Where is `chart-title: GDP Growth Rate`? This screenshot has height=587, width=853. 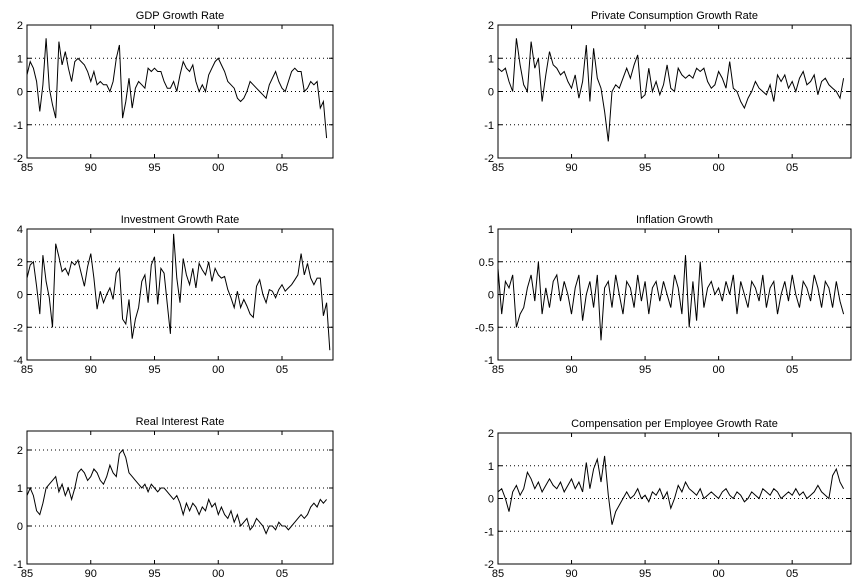
chart-title: GDP Growth Rate is located at coordinates (180, 16).